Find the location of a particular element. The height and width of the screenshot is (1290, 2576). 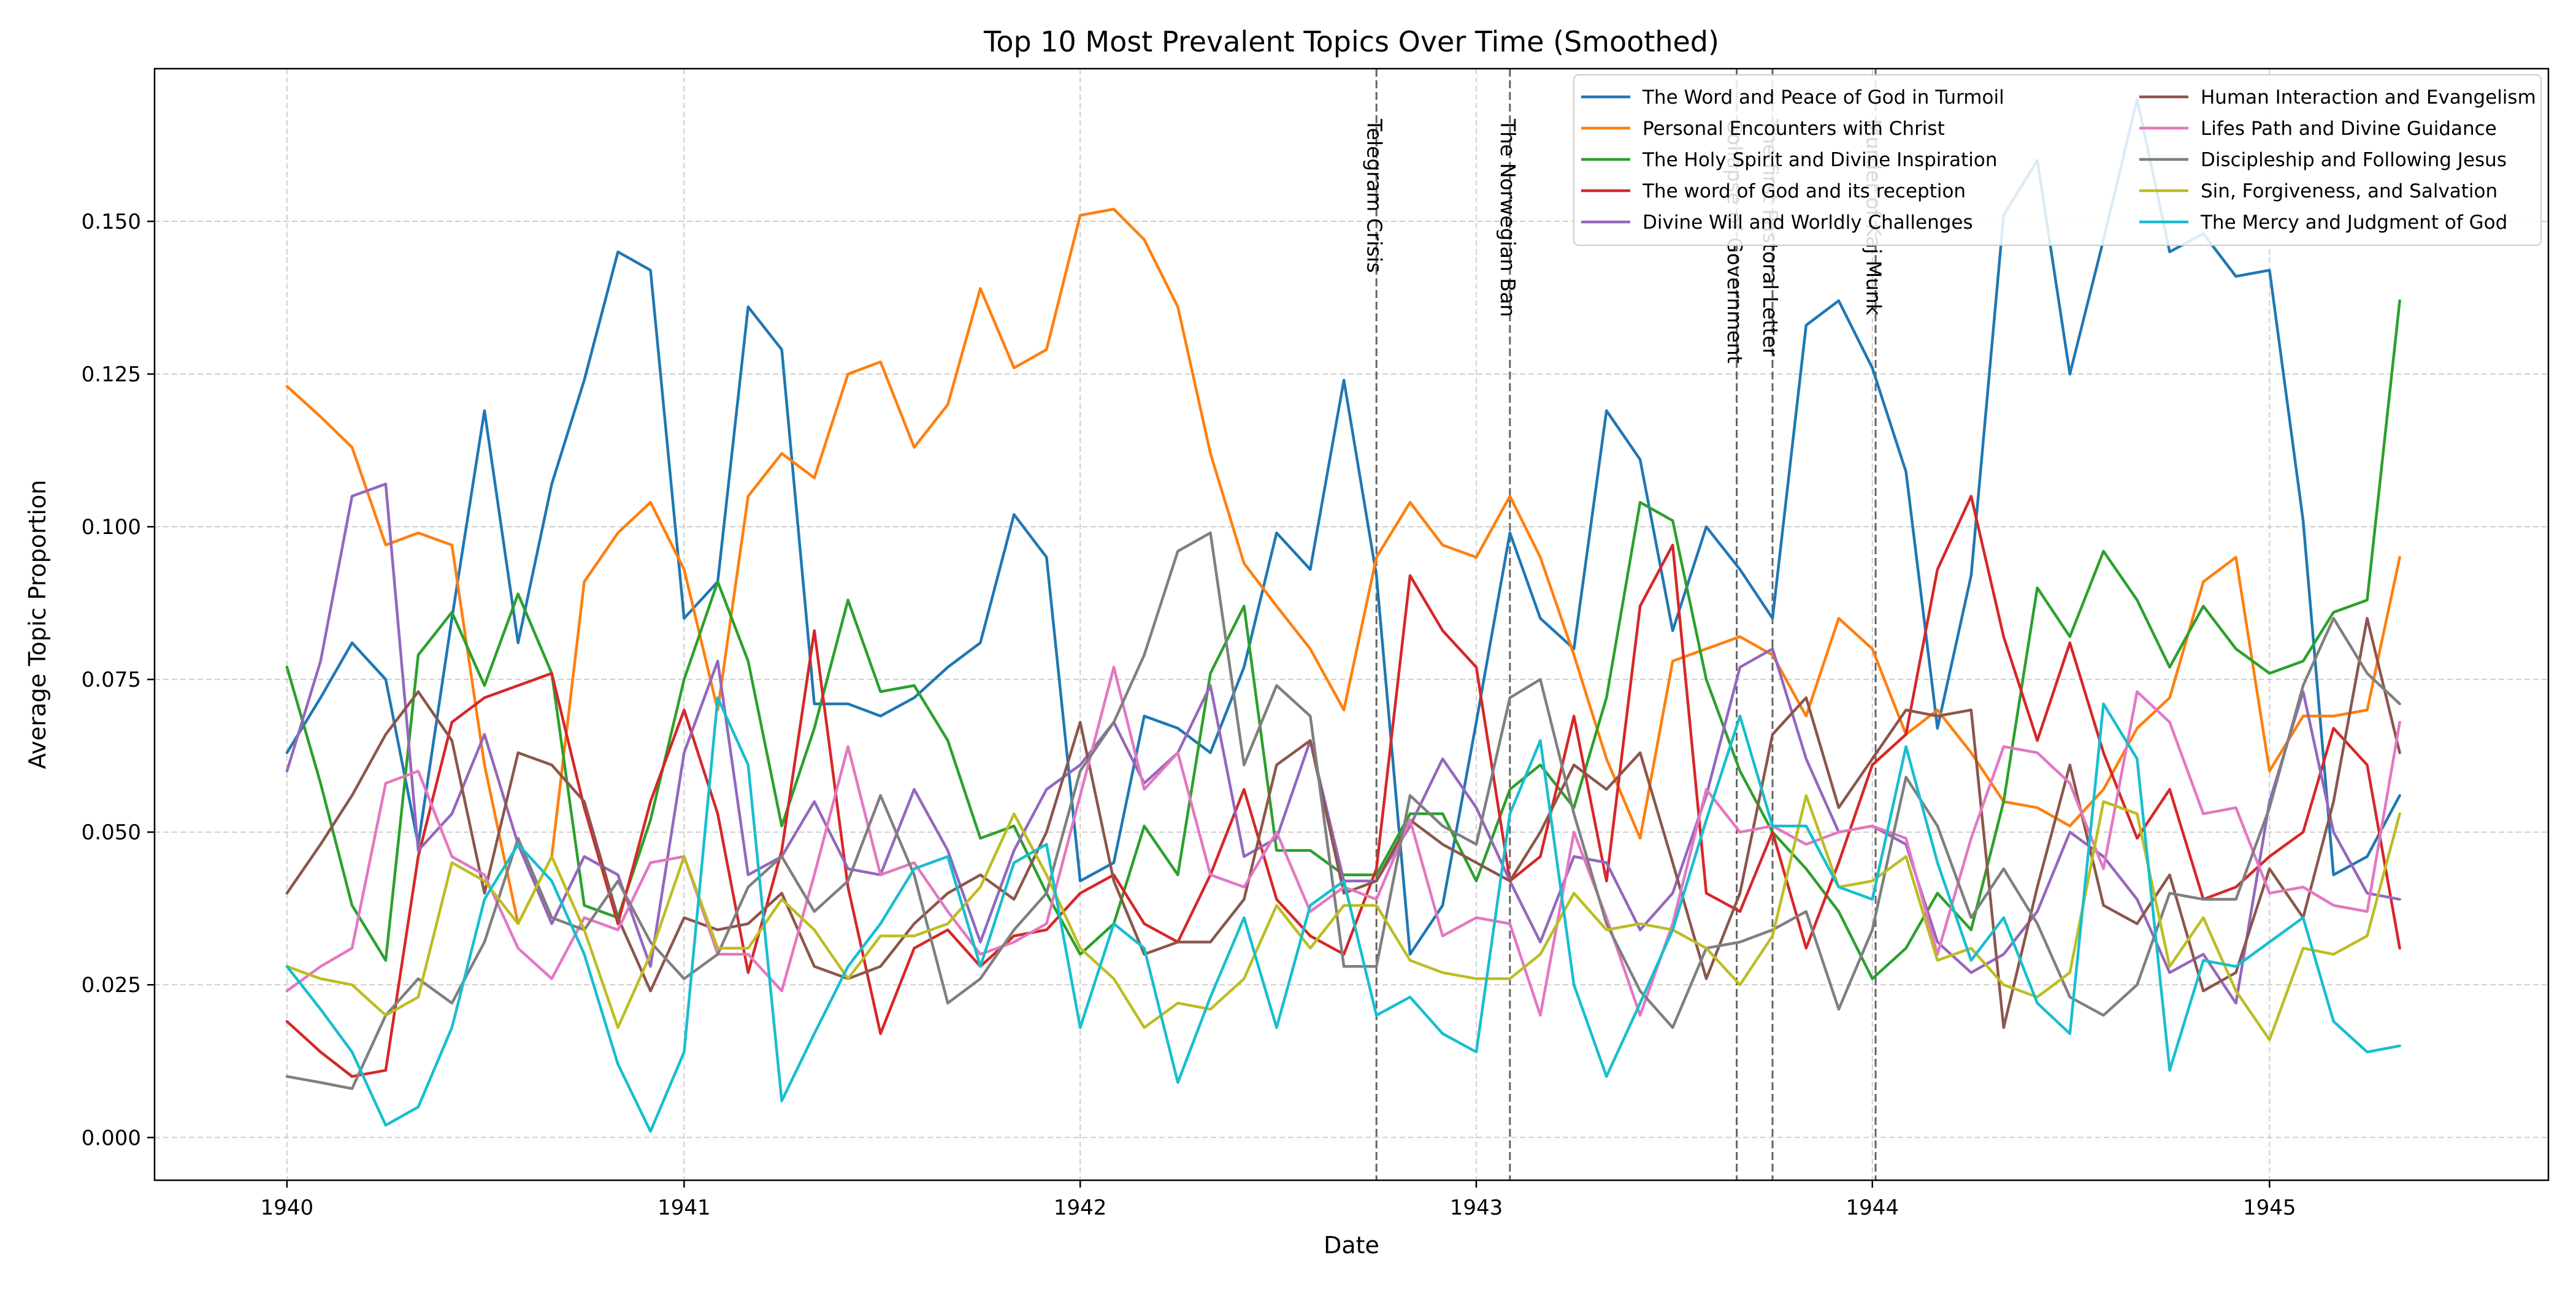

legend-entry-label: Personal Encounters with Christ is located at coordinates (1794, 129).